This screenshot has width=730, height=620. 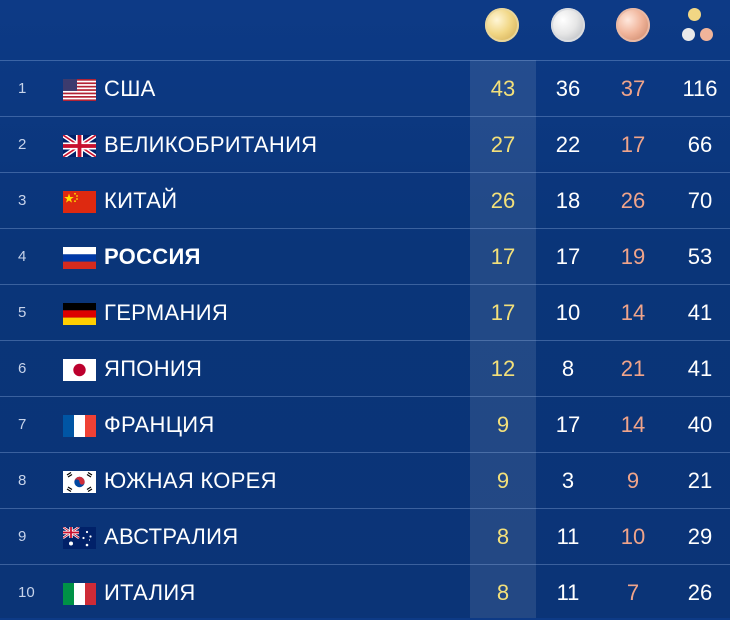 What do you see at coordinates (79, 426) in the screenshot?
I see `france-flag-icon` at bounding box center [79, 426].